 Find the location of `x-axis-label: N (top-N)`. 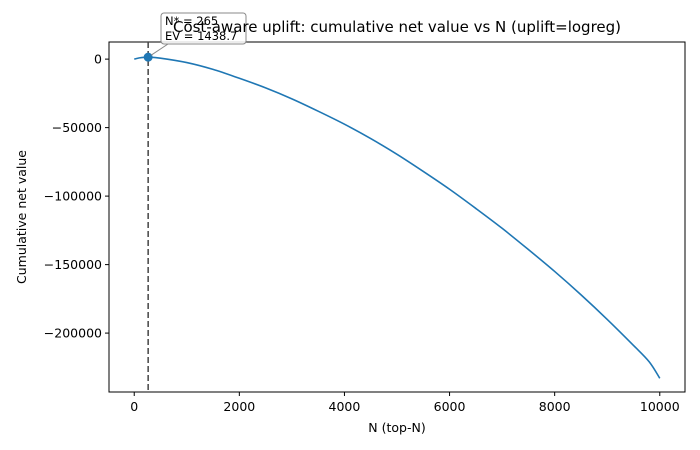

x-axis-label: N (top-N) is located at coordinates (396, 427).